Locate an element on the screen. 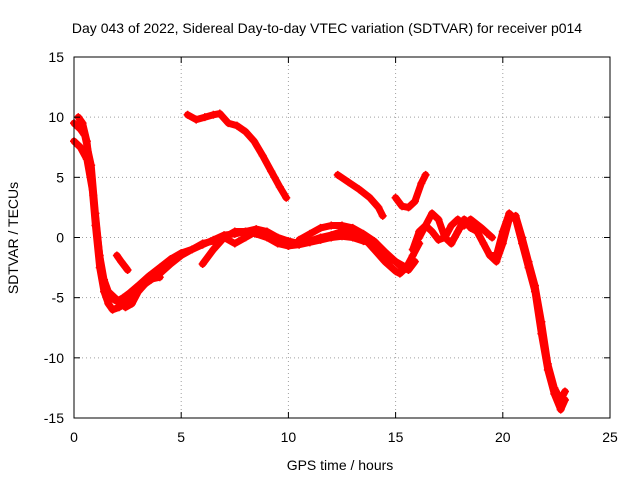  y-axis-label: SDTVAR / TECUs is located at coordinates (13, 238).